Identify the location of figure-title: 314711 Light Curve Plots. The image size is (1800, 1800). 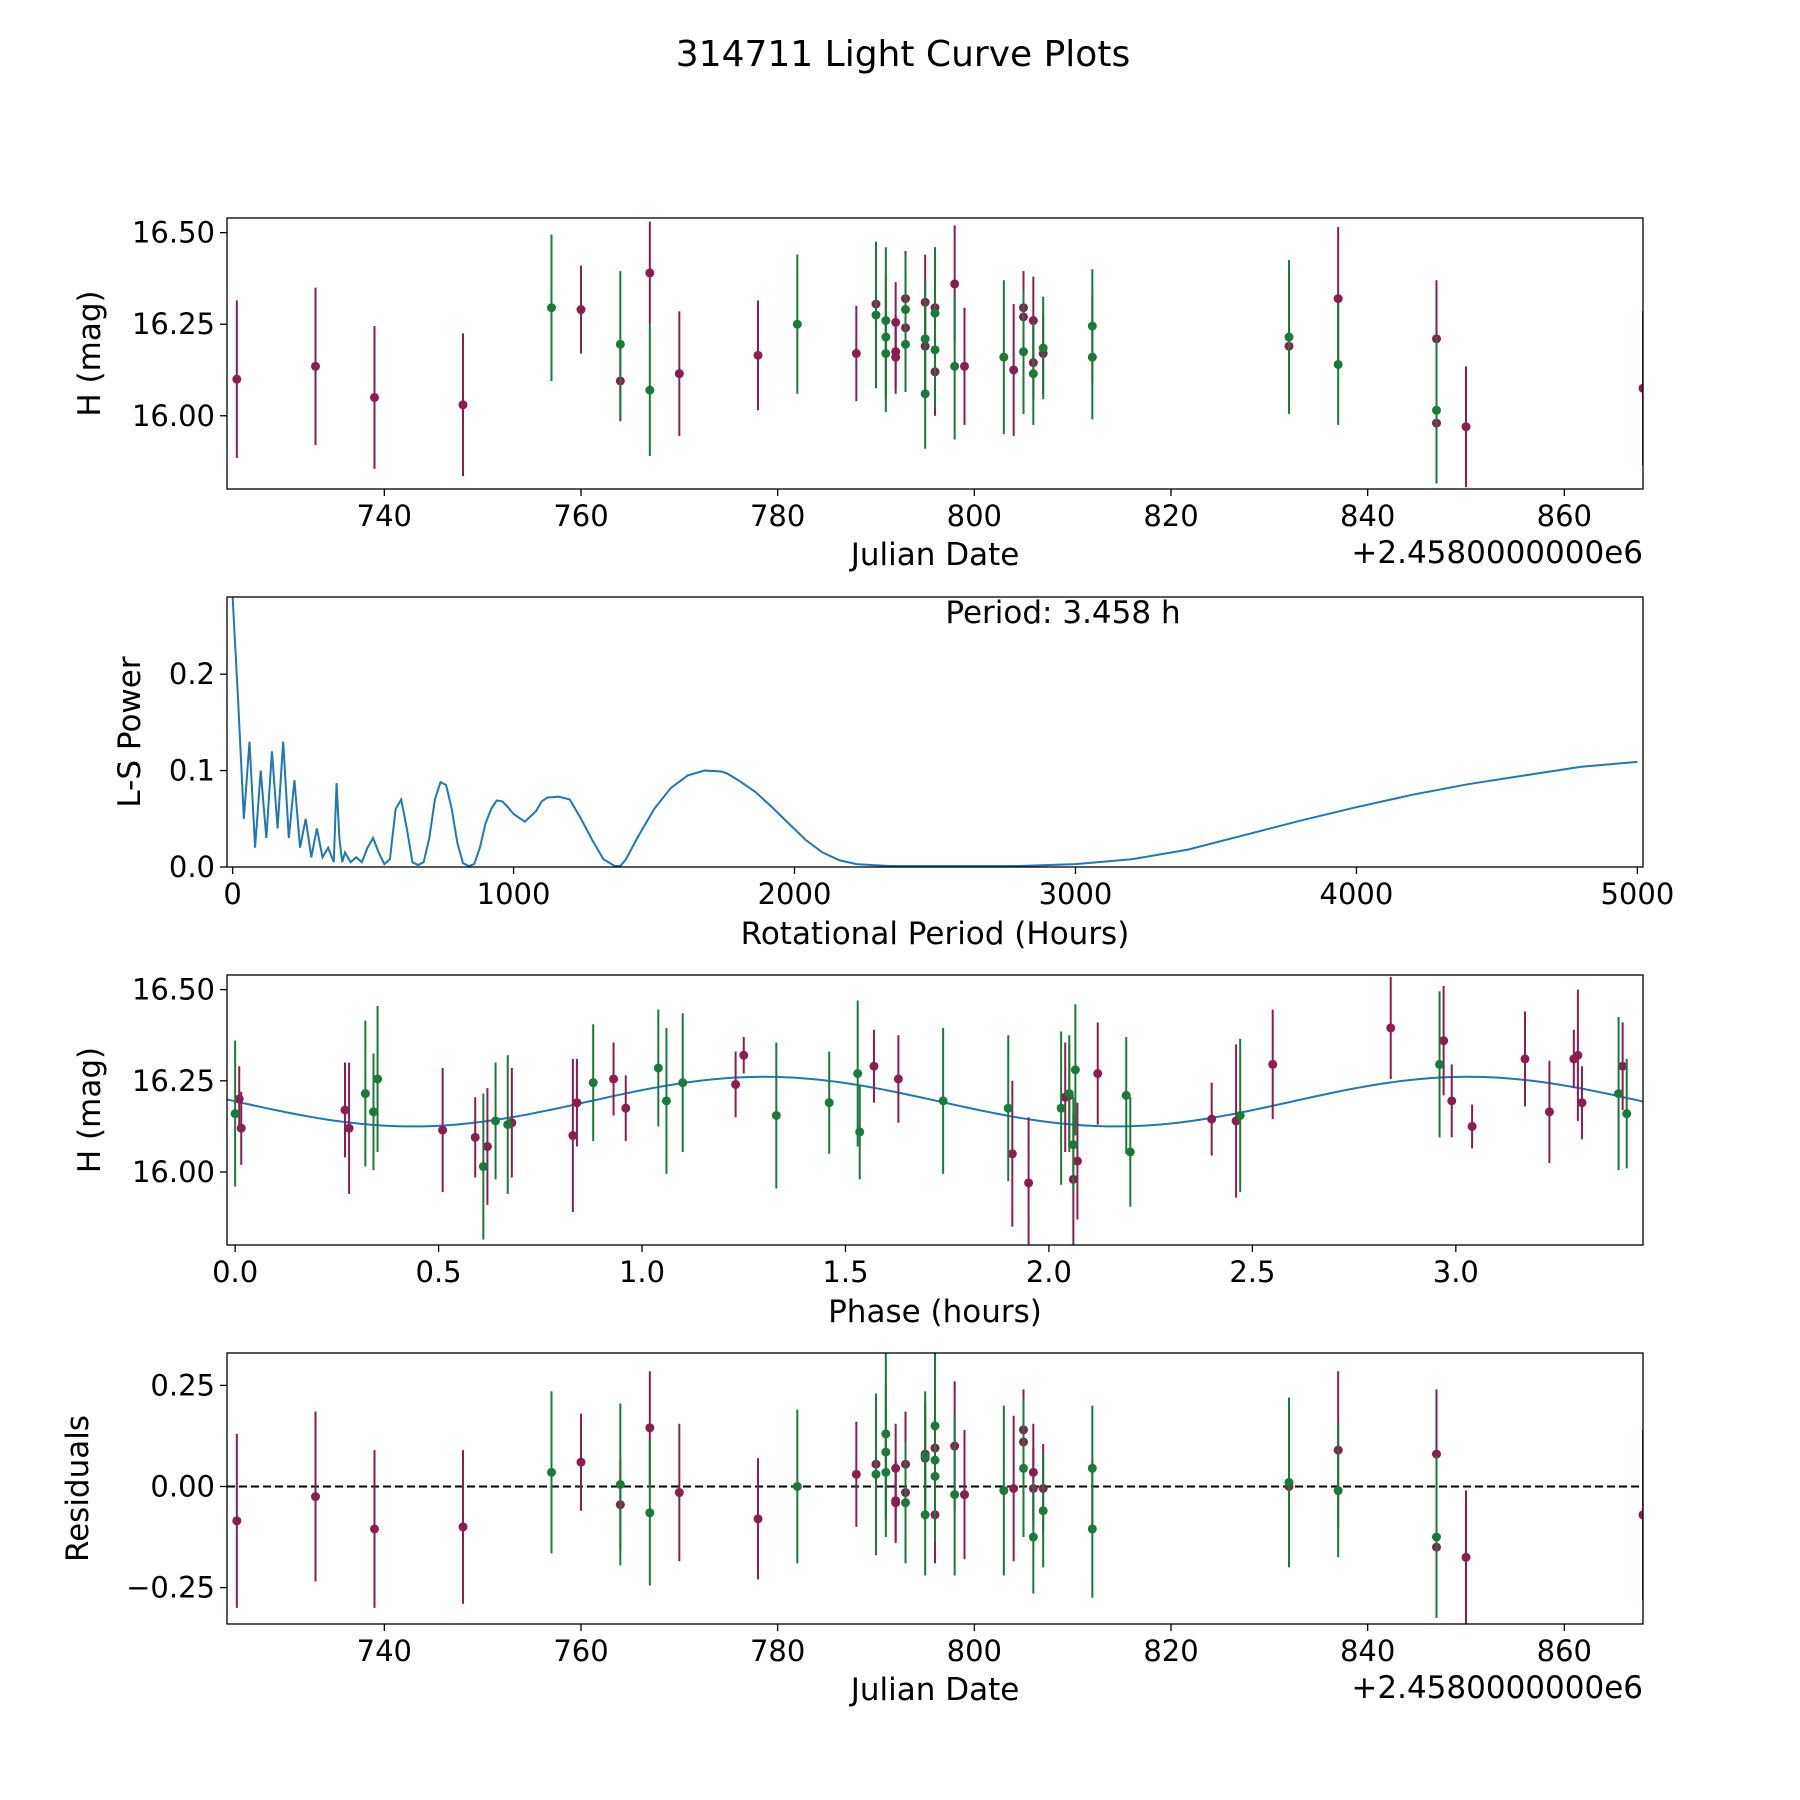
(903, 54).